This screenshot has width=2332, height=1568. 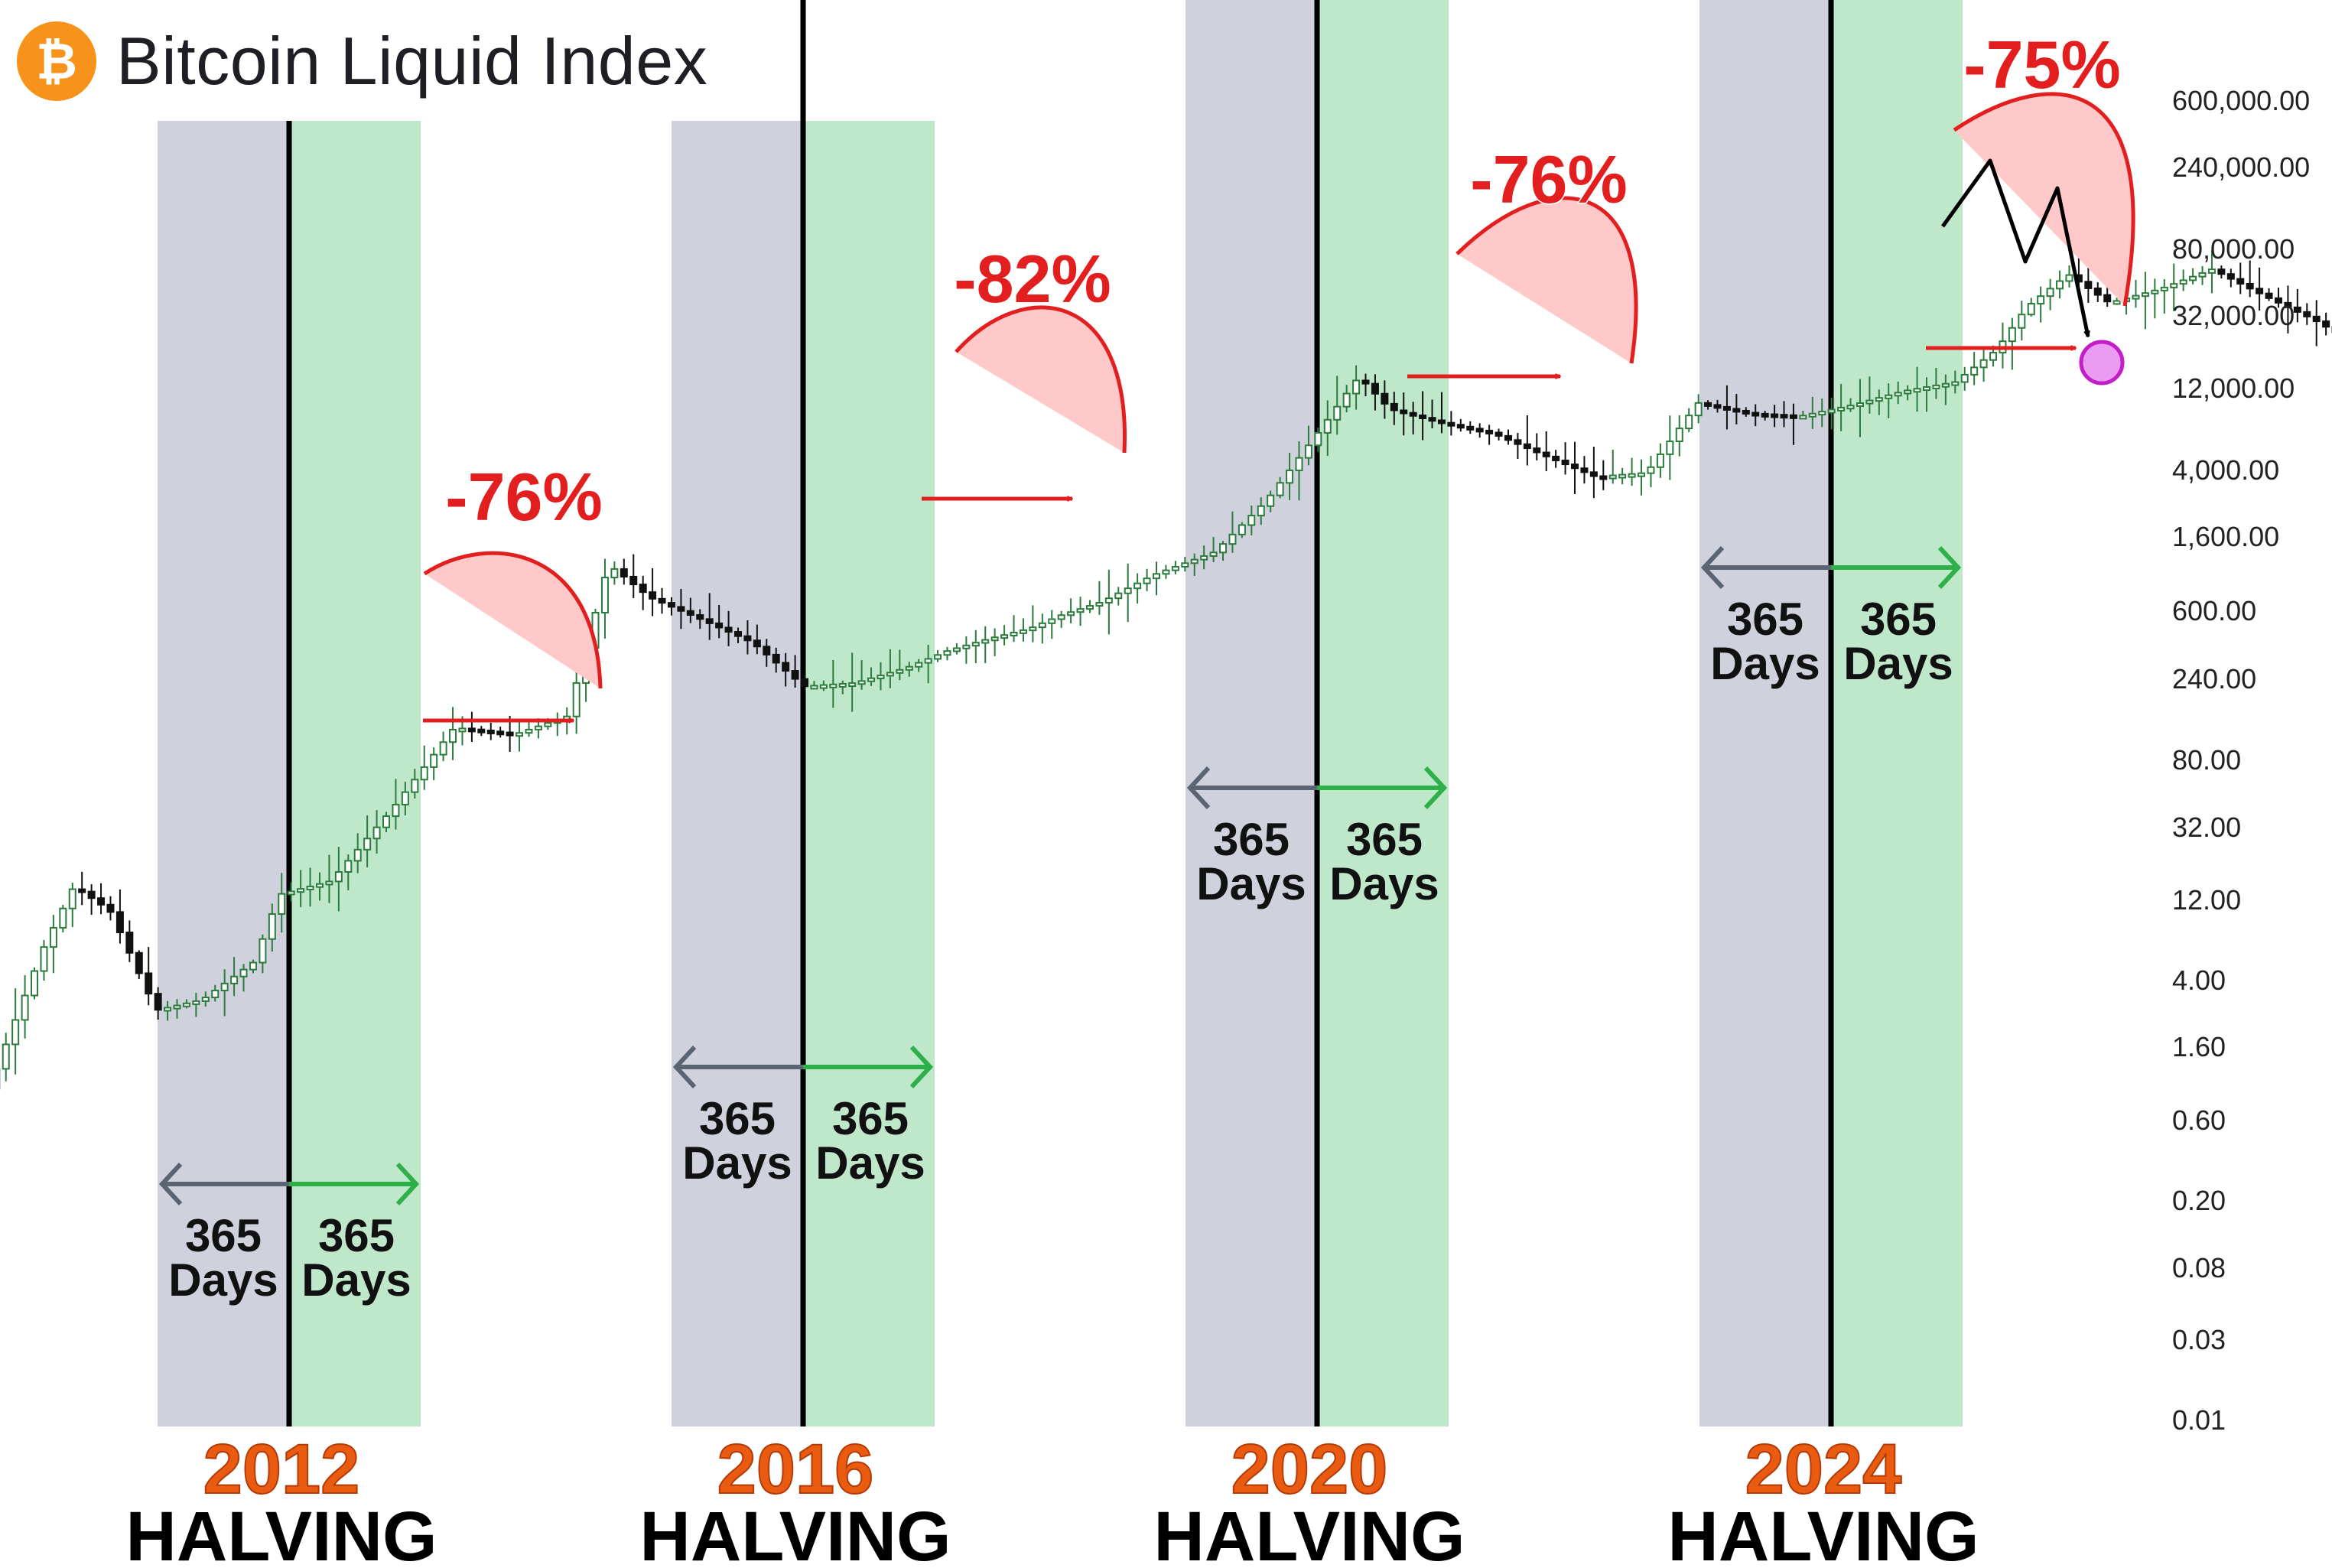 What do you see at coordinates (56, 61) in the screenshot?
I see `bitcoin-icon: ₿` at bounding box center [56, 61].